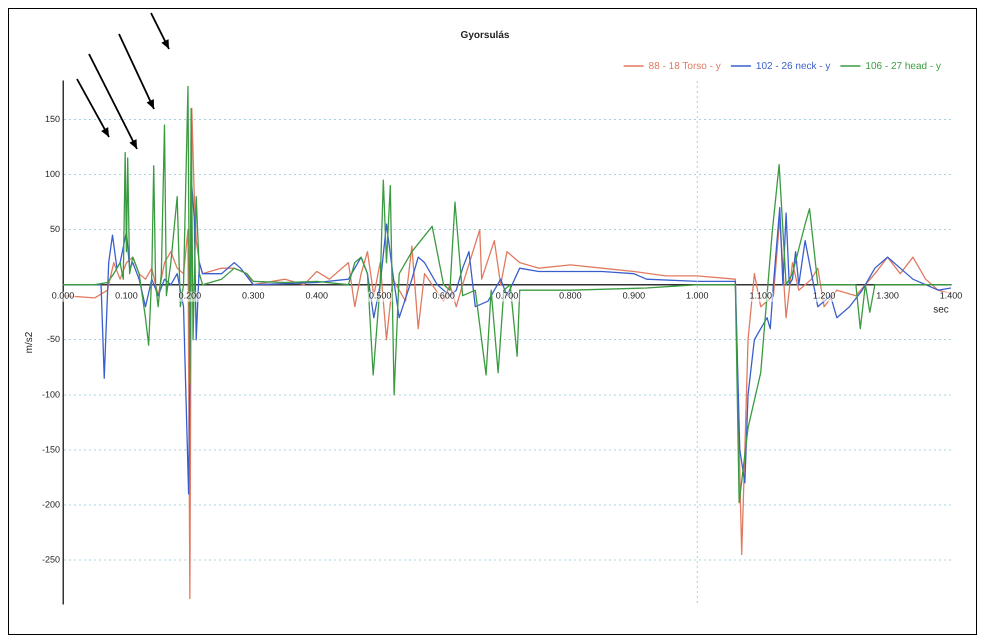 This screenshot has width=985, height=643. I want to click on y-tick-label: 100, so click(52, 174).